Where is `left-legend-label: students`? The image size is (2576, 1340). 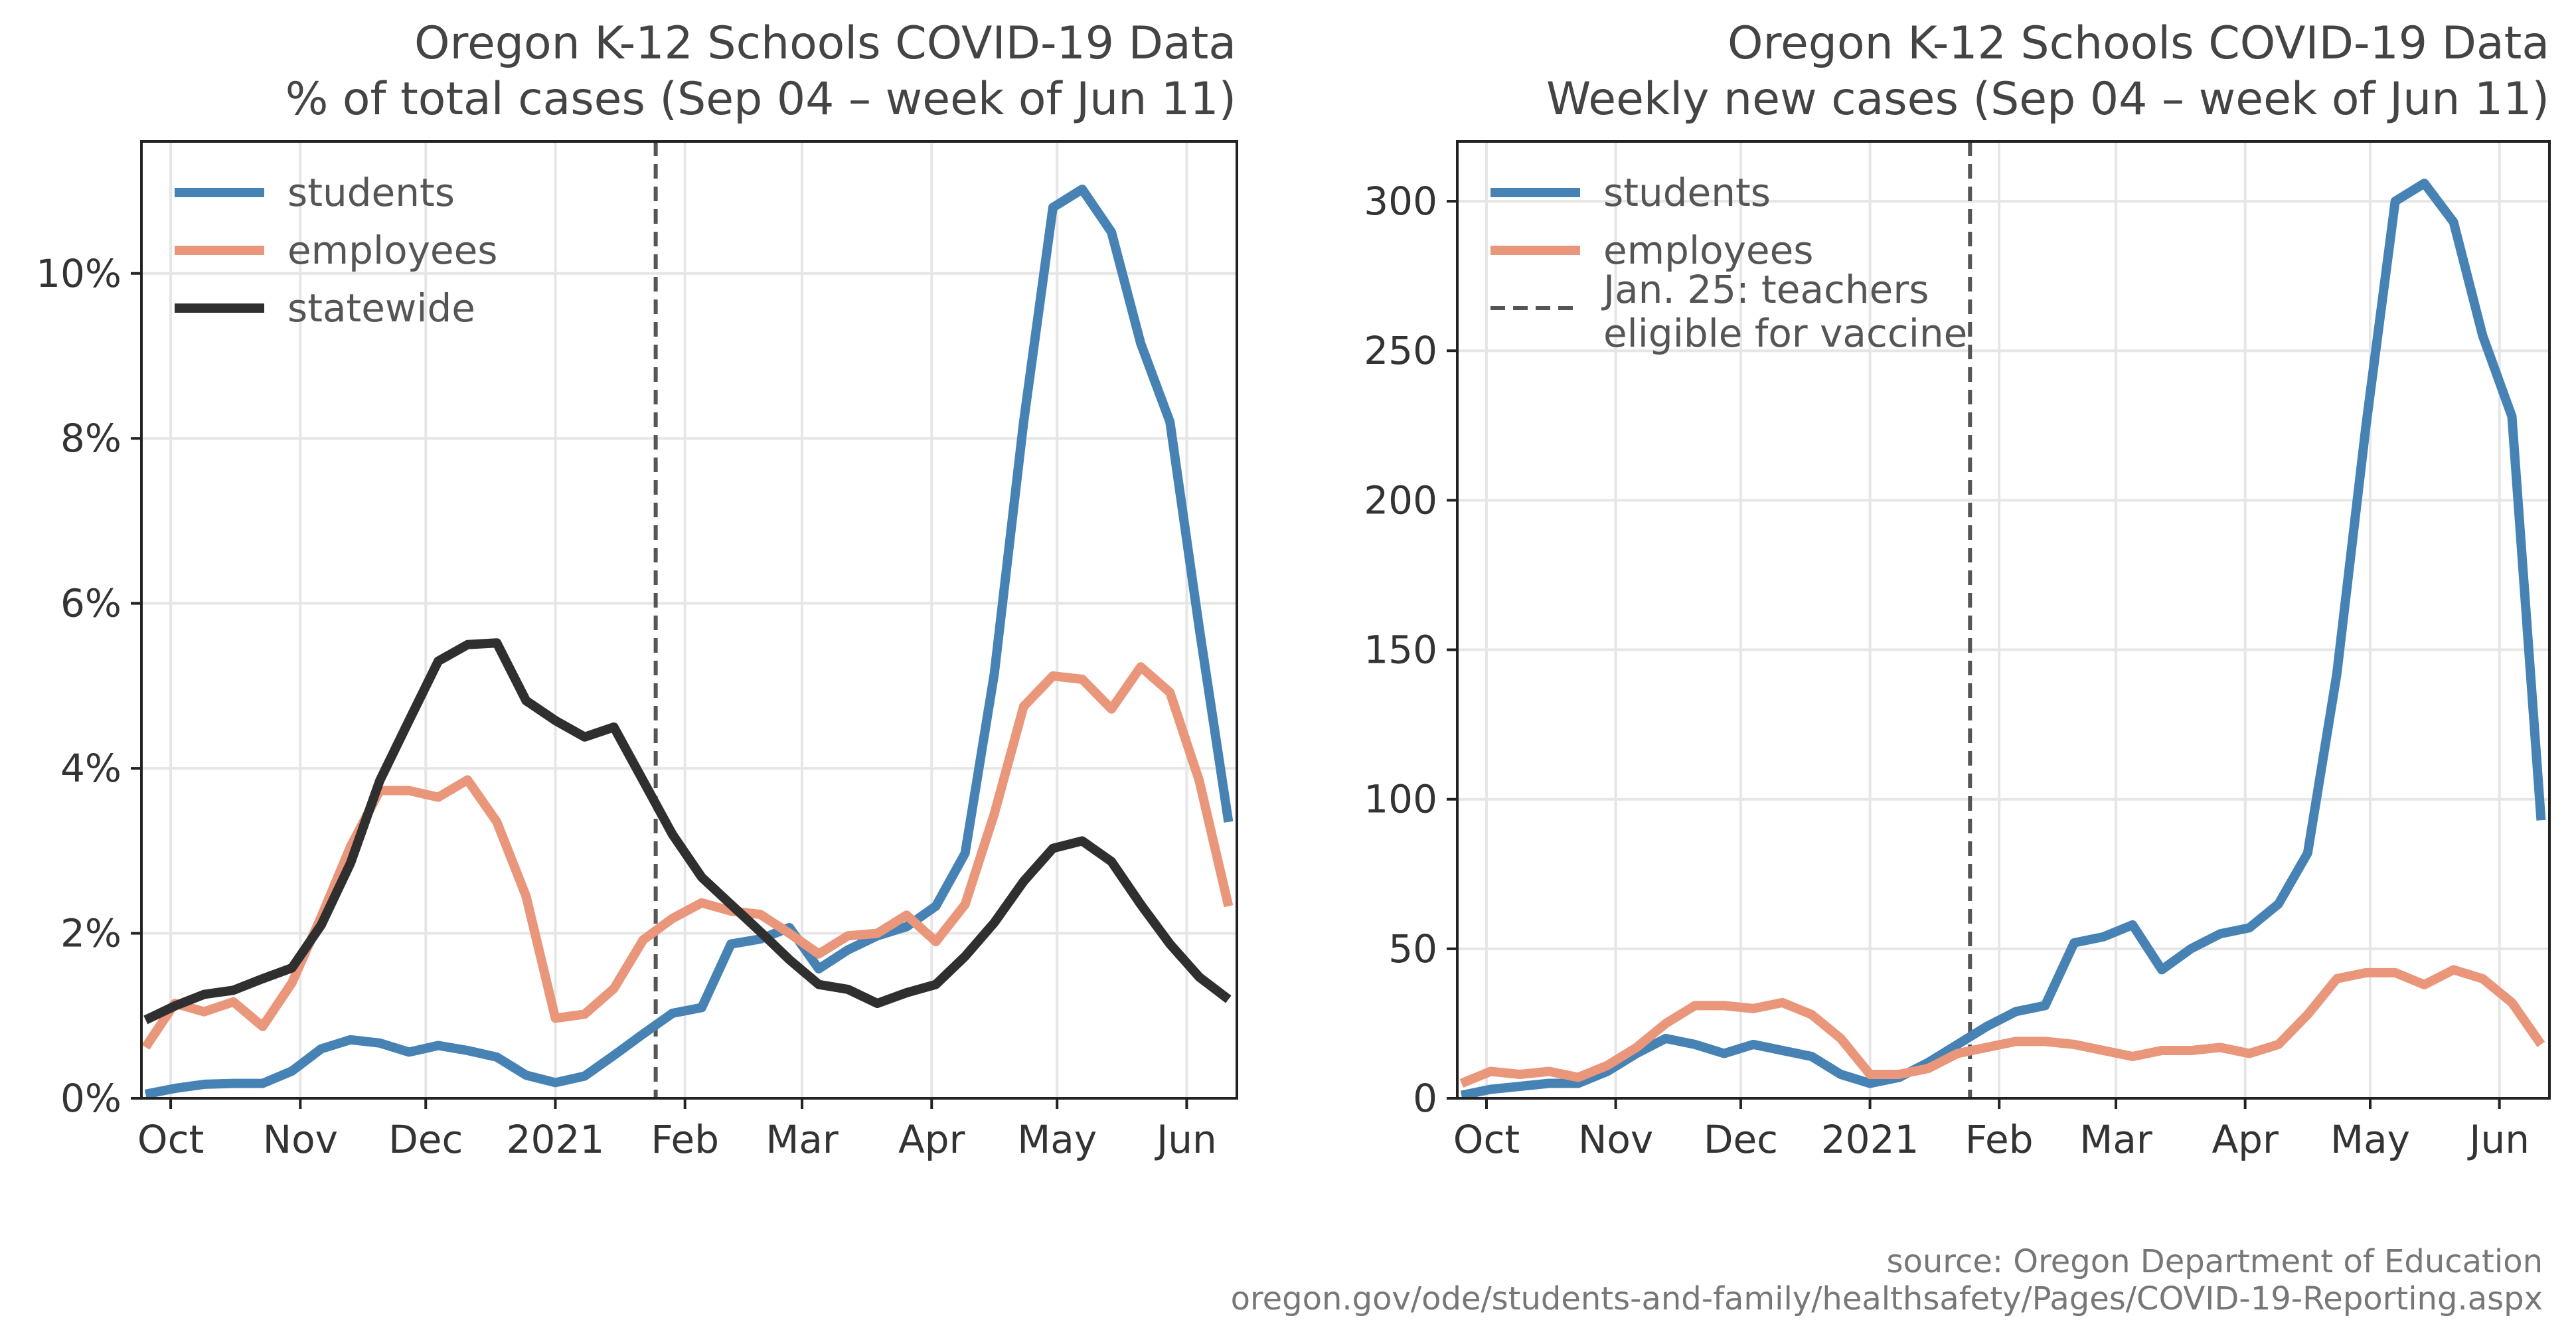
left-legend-label: students is located at coordinates (371, 192).